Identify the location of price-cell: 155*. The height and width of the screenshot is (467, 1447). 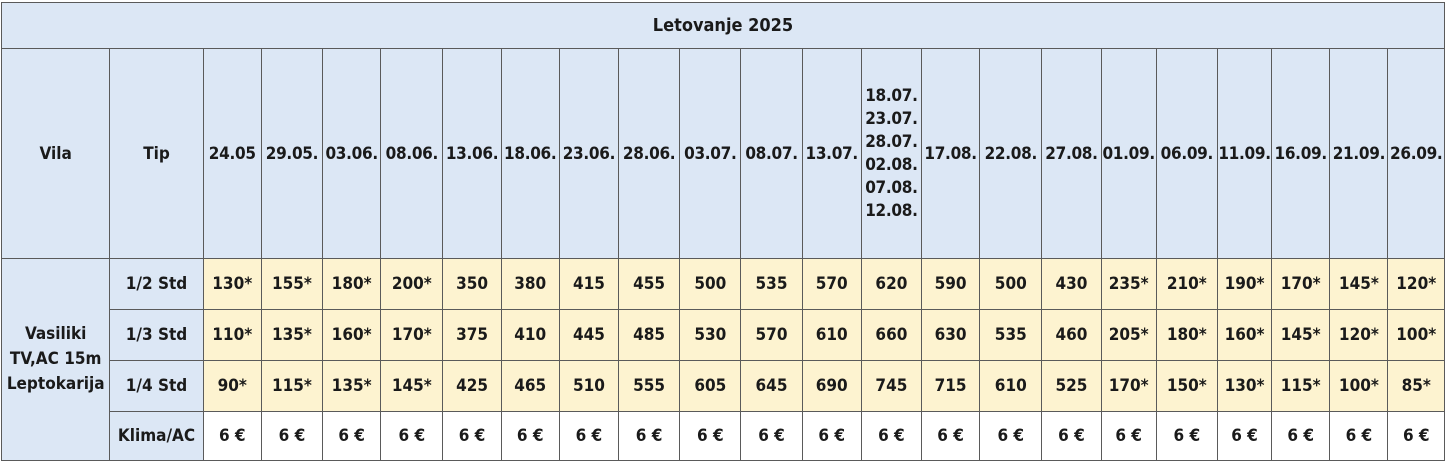
(292, 284).